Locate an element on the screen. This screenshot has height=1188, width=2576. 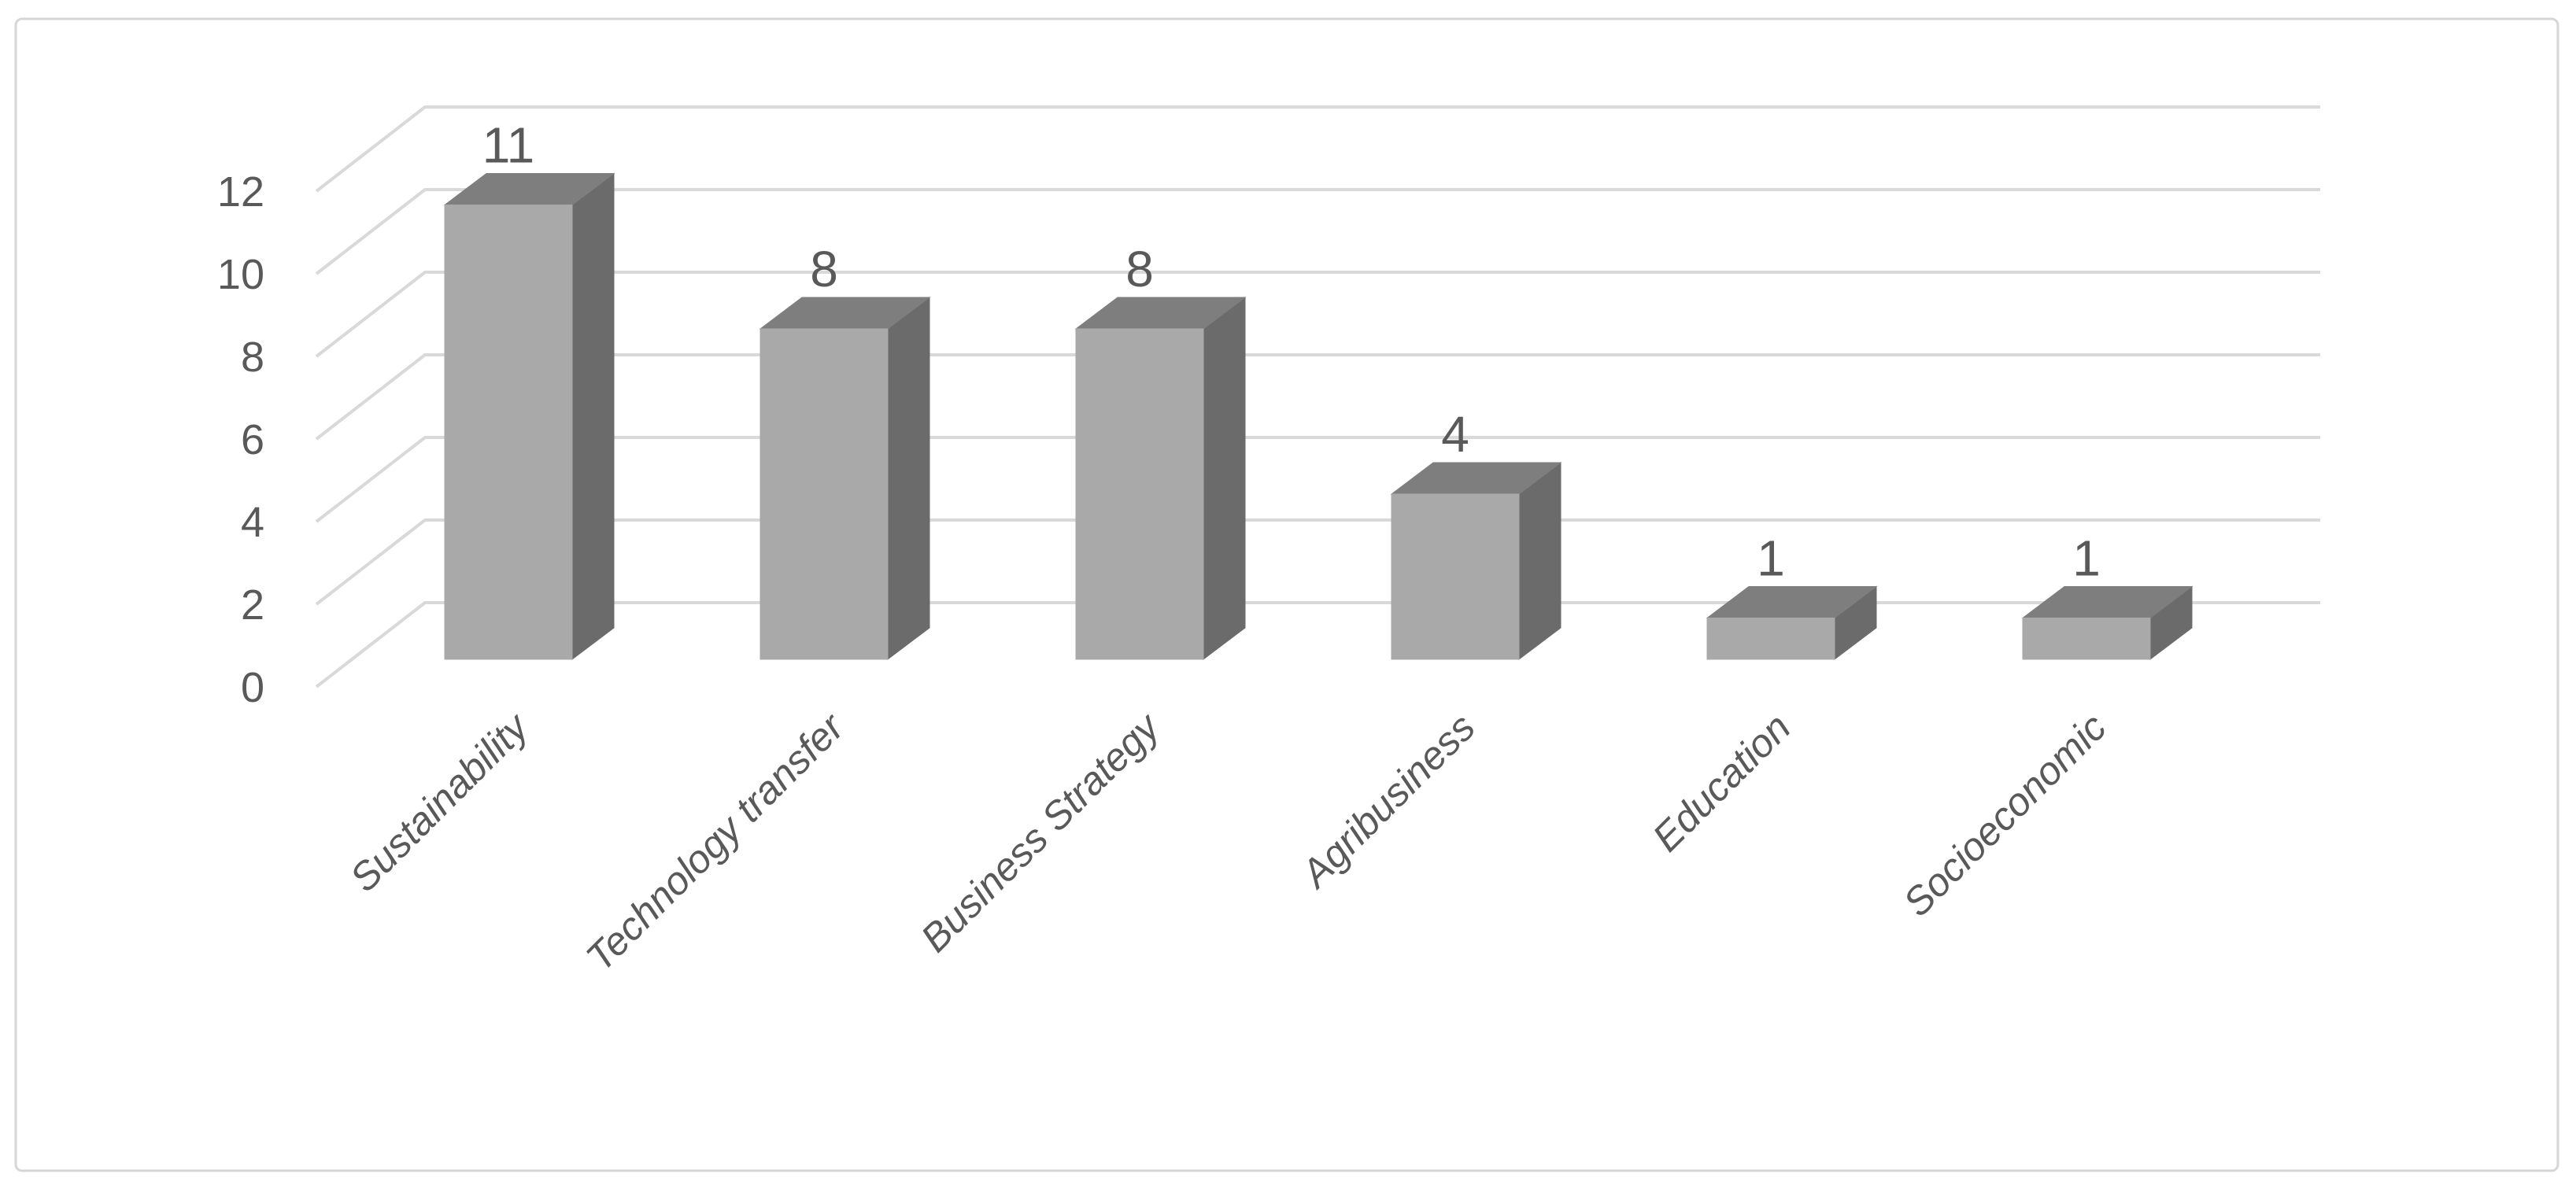
y-axis-tick-label-2: 2 is located at coordinates (253, 605).